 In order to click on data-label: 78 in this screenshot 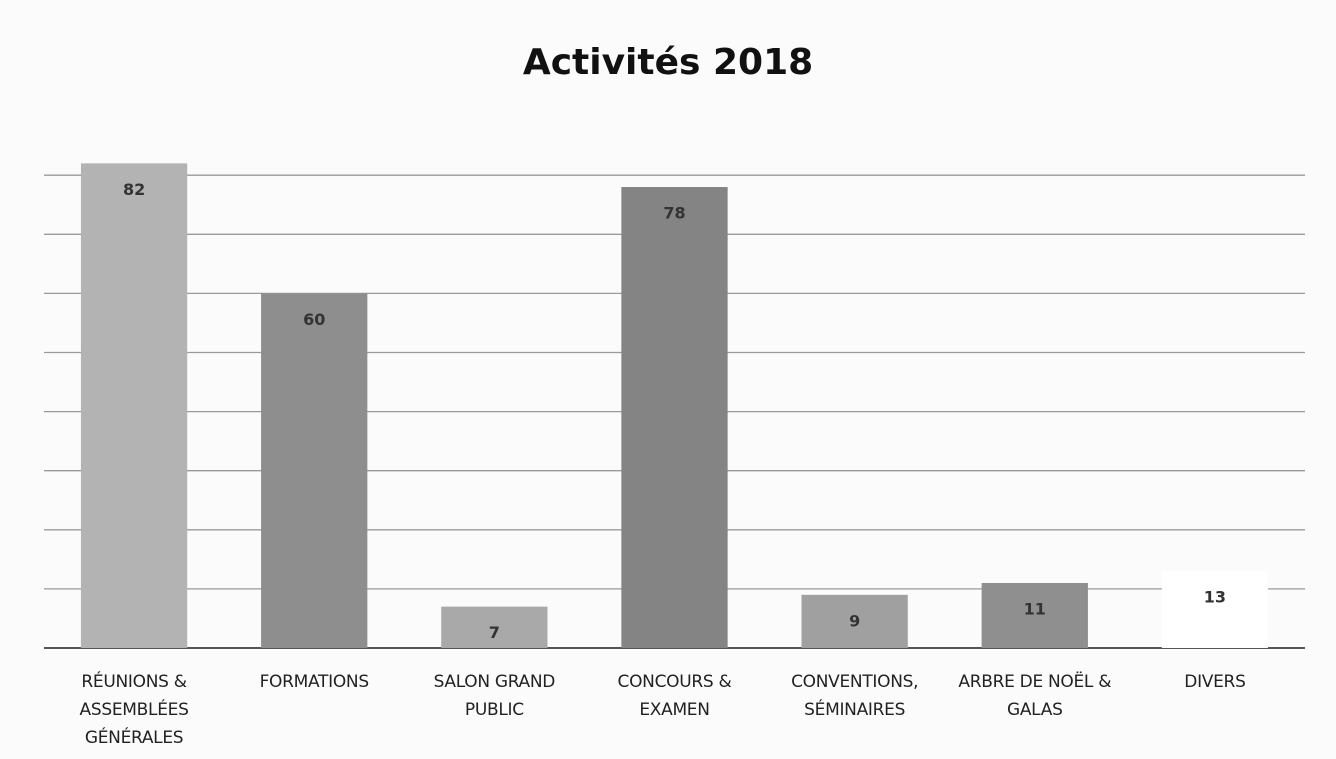, I will do `click(674, 213)`.